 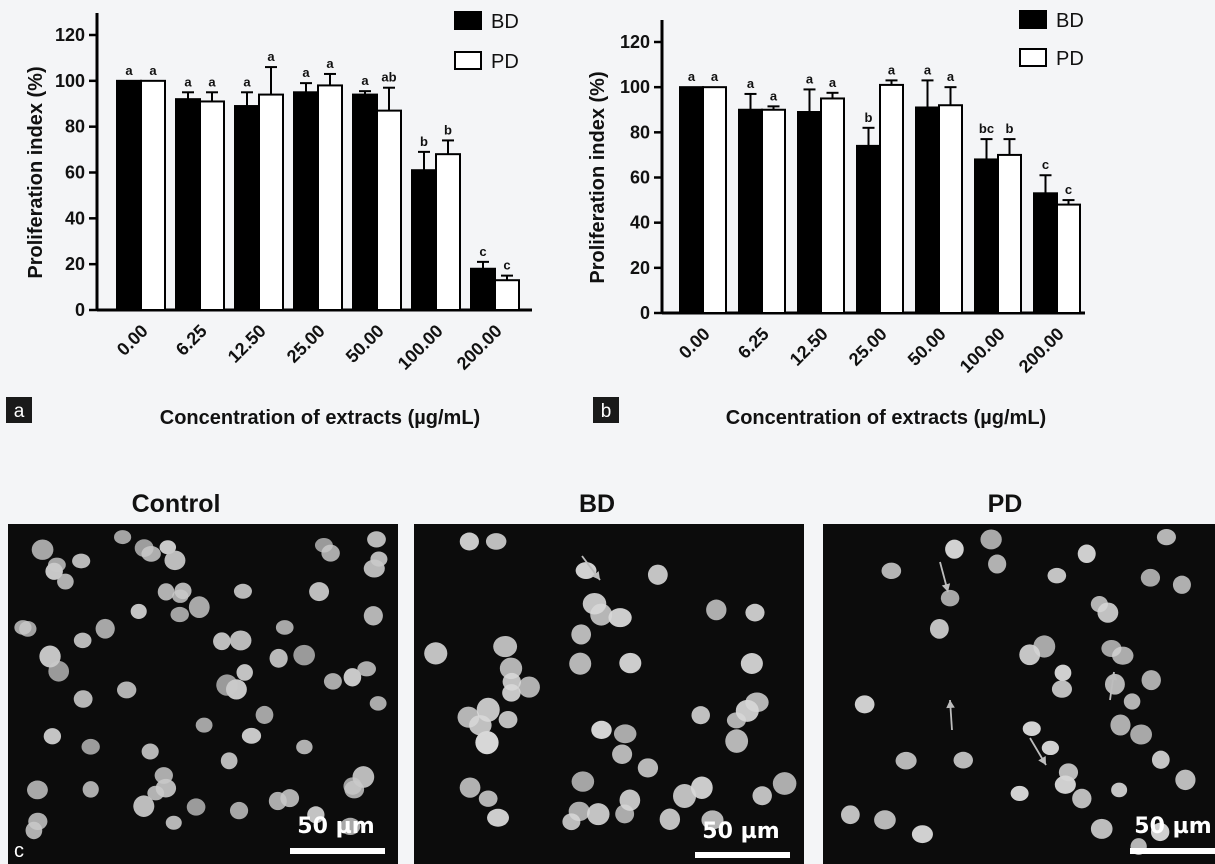 What do you see at coordinates (740, 831) in the screenshot?
I see `scale-bar-label-bd: 50 µm` at bounding box center [740, 831].